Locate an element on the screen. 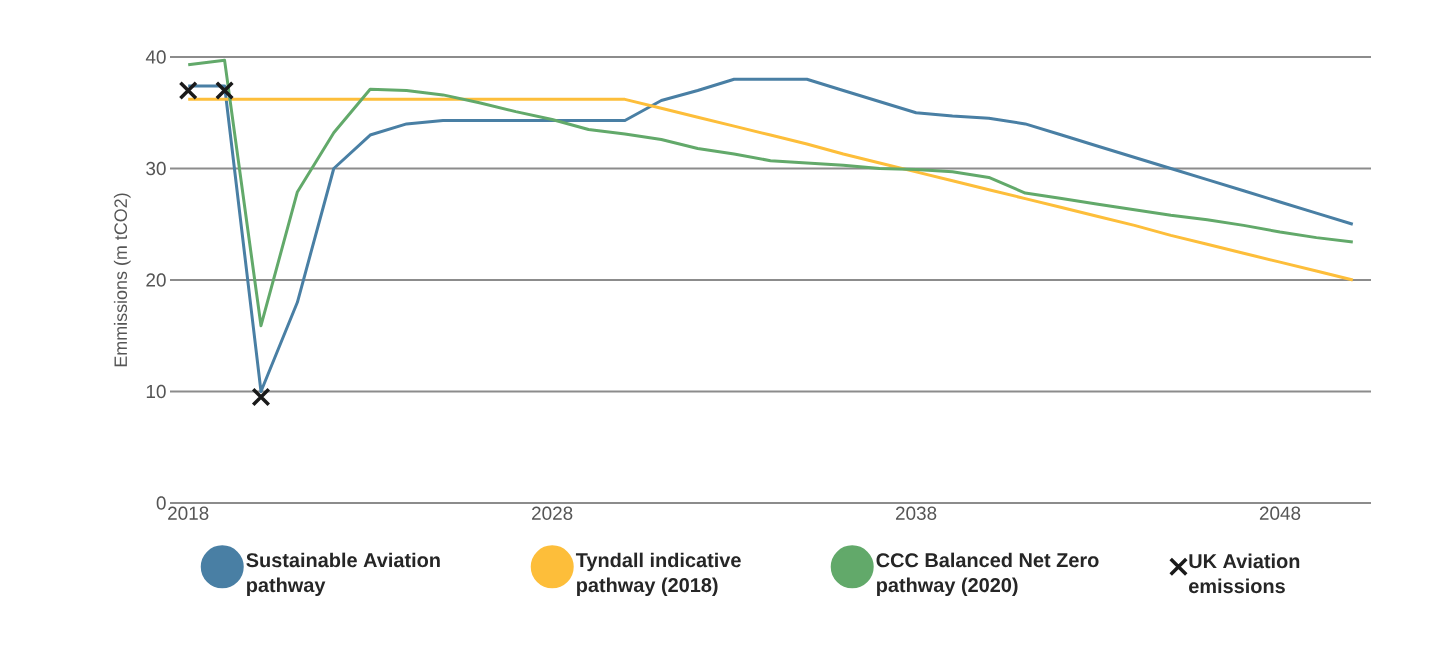 This screenshot has width=1447, height=664. legend-label: CCC Balanced Net Zero pathway (2020) is located at coordinates (987, 574).